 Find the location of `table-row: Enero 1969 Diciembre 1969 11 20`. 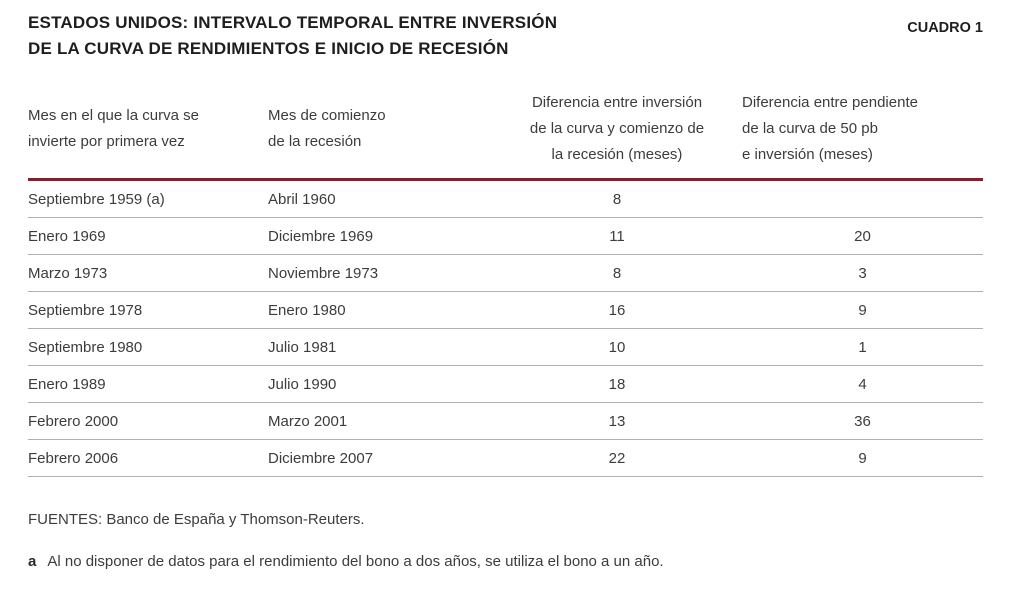

table-row: Enero 1969 Diciembre 1969 11 20 is located at coordinates (505, 236).